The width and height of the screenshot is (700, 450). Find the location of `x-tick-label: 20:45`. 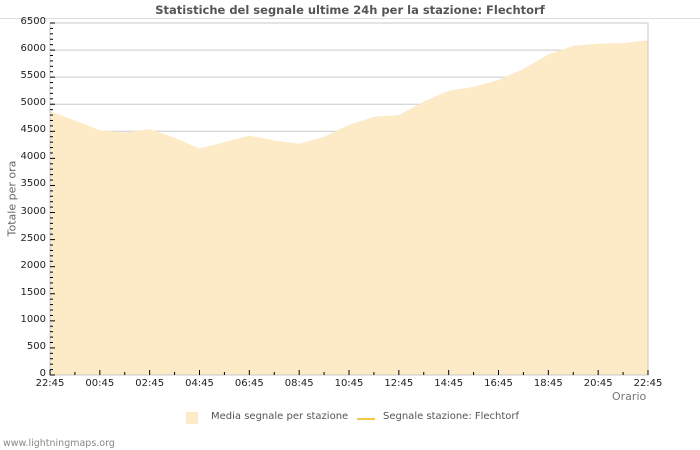

x-tick-label: 20:45 is located at coordinates (598, 383).